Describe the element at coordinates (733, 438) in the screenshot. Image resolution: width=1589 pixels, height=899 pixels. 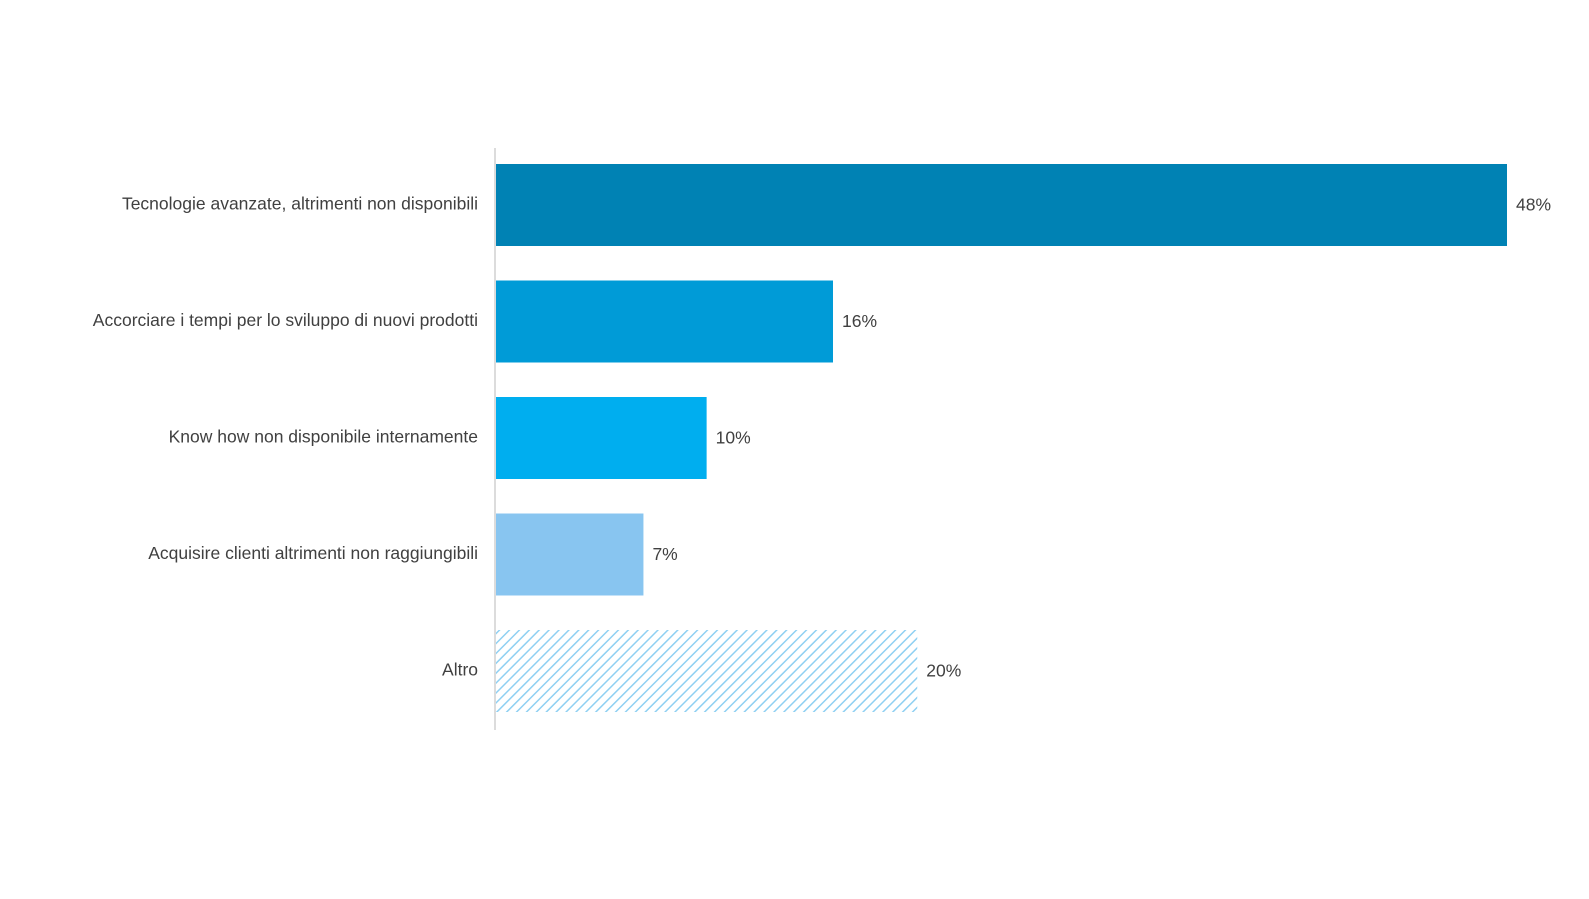
I see `value-label: 10%` at that location.